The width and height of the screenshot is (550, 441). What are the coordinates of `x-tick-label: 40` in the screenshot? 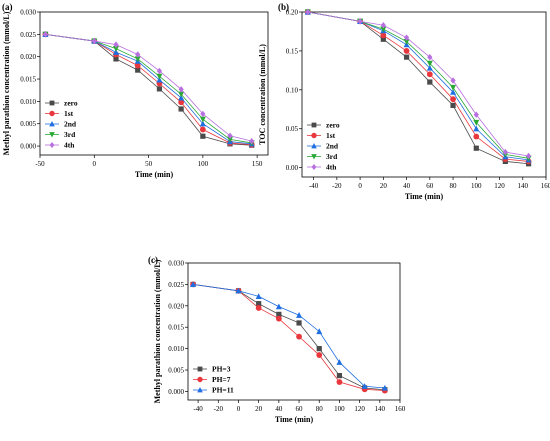 It's located at (407, 186).